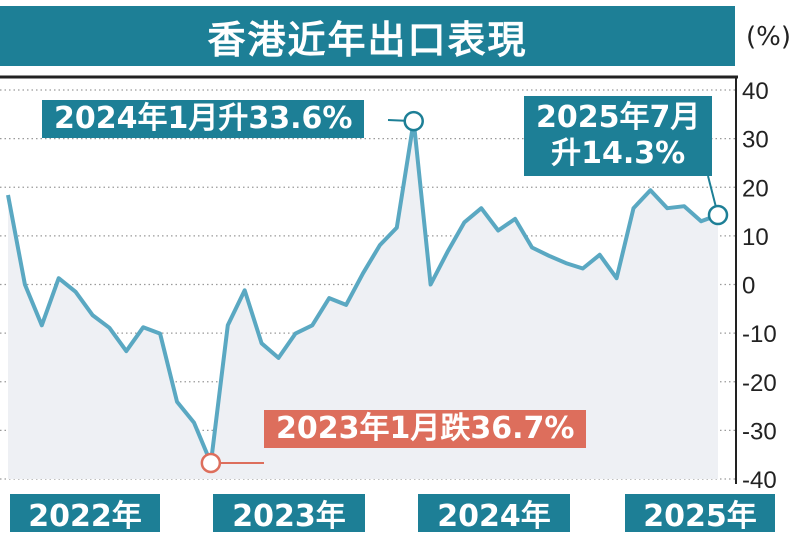 This screenshot has width=800, height=538. I want to click on y-tick-label: 0, so click(748, 286).